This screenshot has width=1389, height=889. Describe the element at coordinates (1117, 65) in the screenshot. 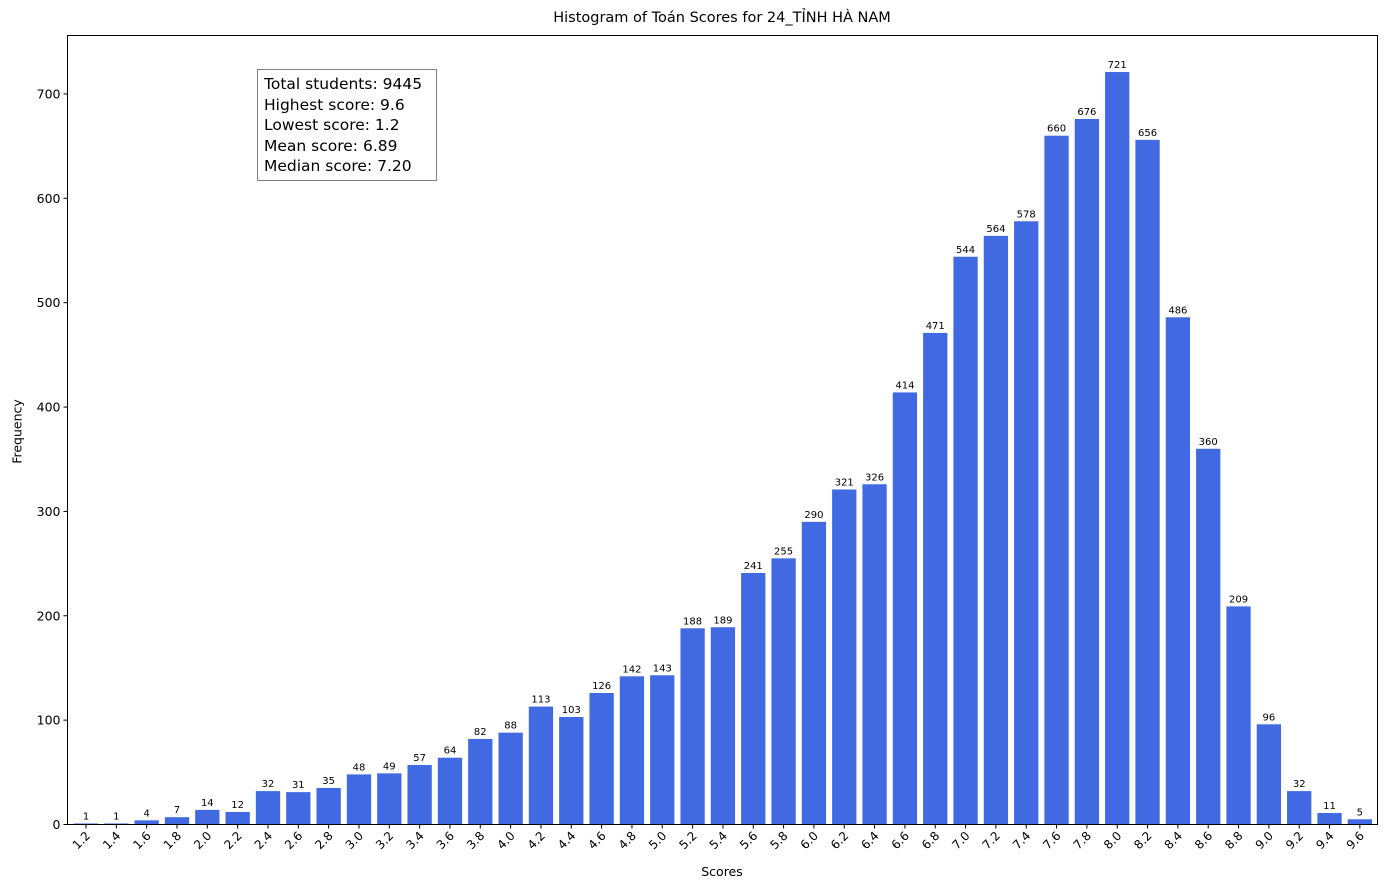

I see `bar-value-label: 721` at that location.